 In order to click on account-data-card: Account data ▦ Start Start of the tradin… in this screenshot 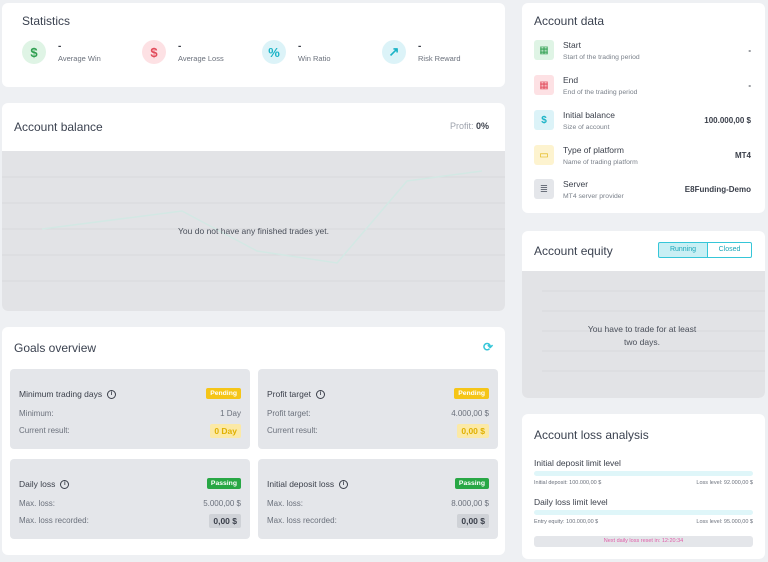, I will do `click(643, 108)`.